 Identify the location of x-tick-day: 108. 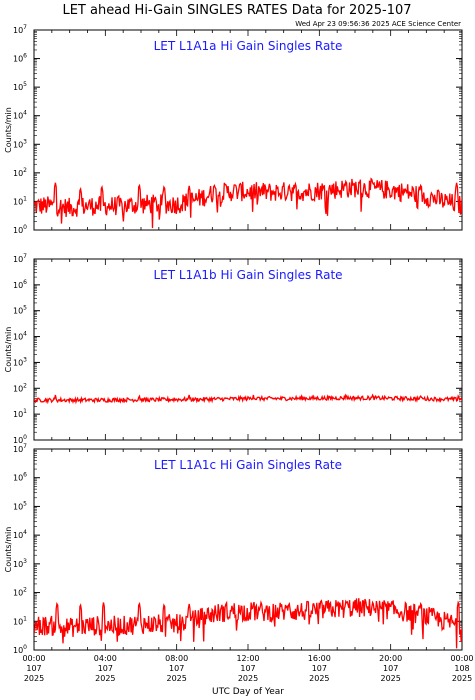
(461, 668).